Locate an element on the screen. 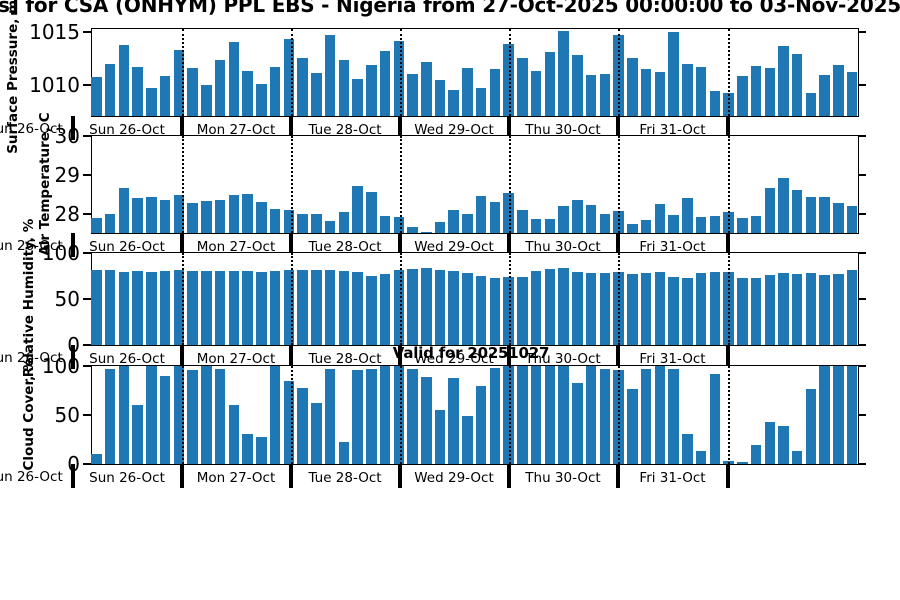 The image size is (900, 600). y-tick-label: 50 is located at coordinates (67, 299).